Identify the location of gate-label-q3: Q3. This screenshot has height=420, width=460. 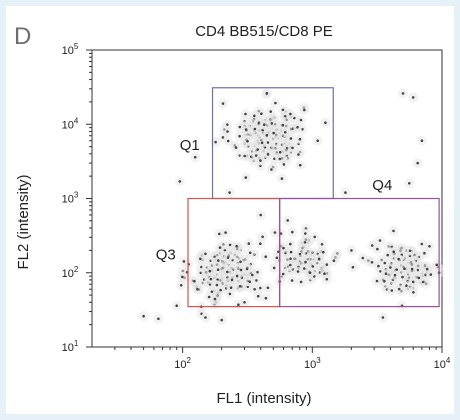
(166, 255).